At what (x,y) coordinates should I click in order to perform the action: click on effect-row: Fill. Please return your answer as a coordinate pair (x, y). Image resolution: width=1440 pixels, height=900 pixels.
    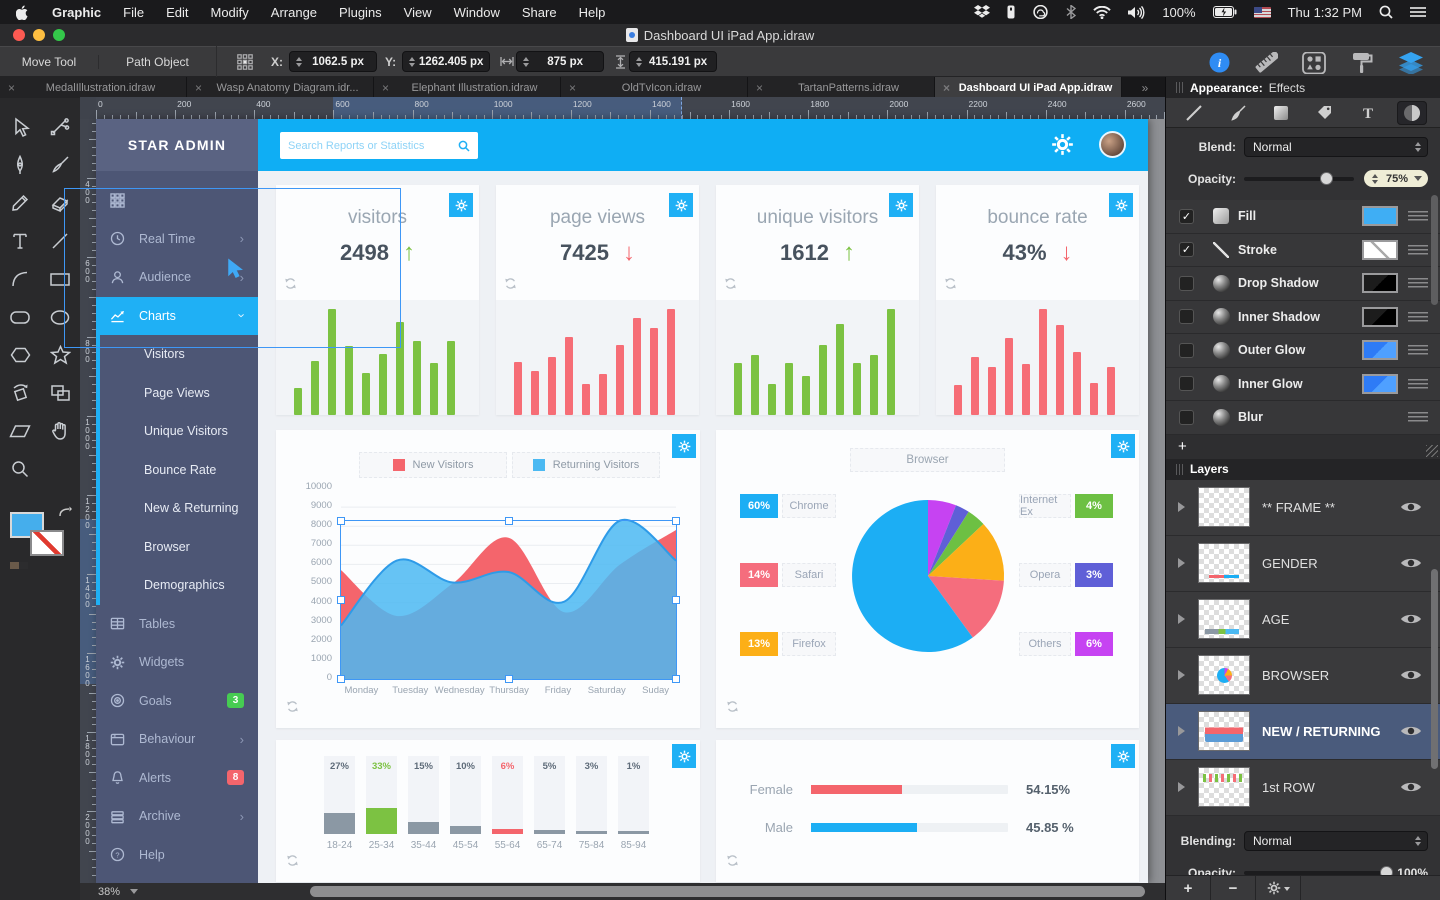
    Looking at the image, I should click on (1303, 217).